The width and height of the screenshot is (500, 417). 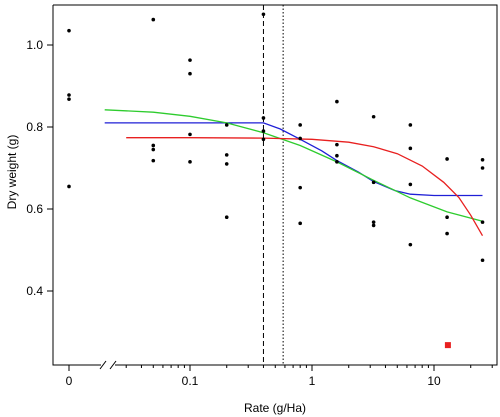 What do you see at coordinates (312, 381) in the screenshot?
I see `x-tick-label: 1` at bounding box center [312, 381].